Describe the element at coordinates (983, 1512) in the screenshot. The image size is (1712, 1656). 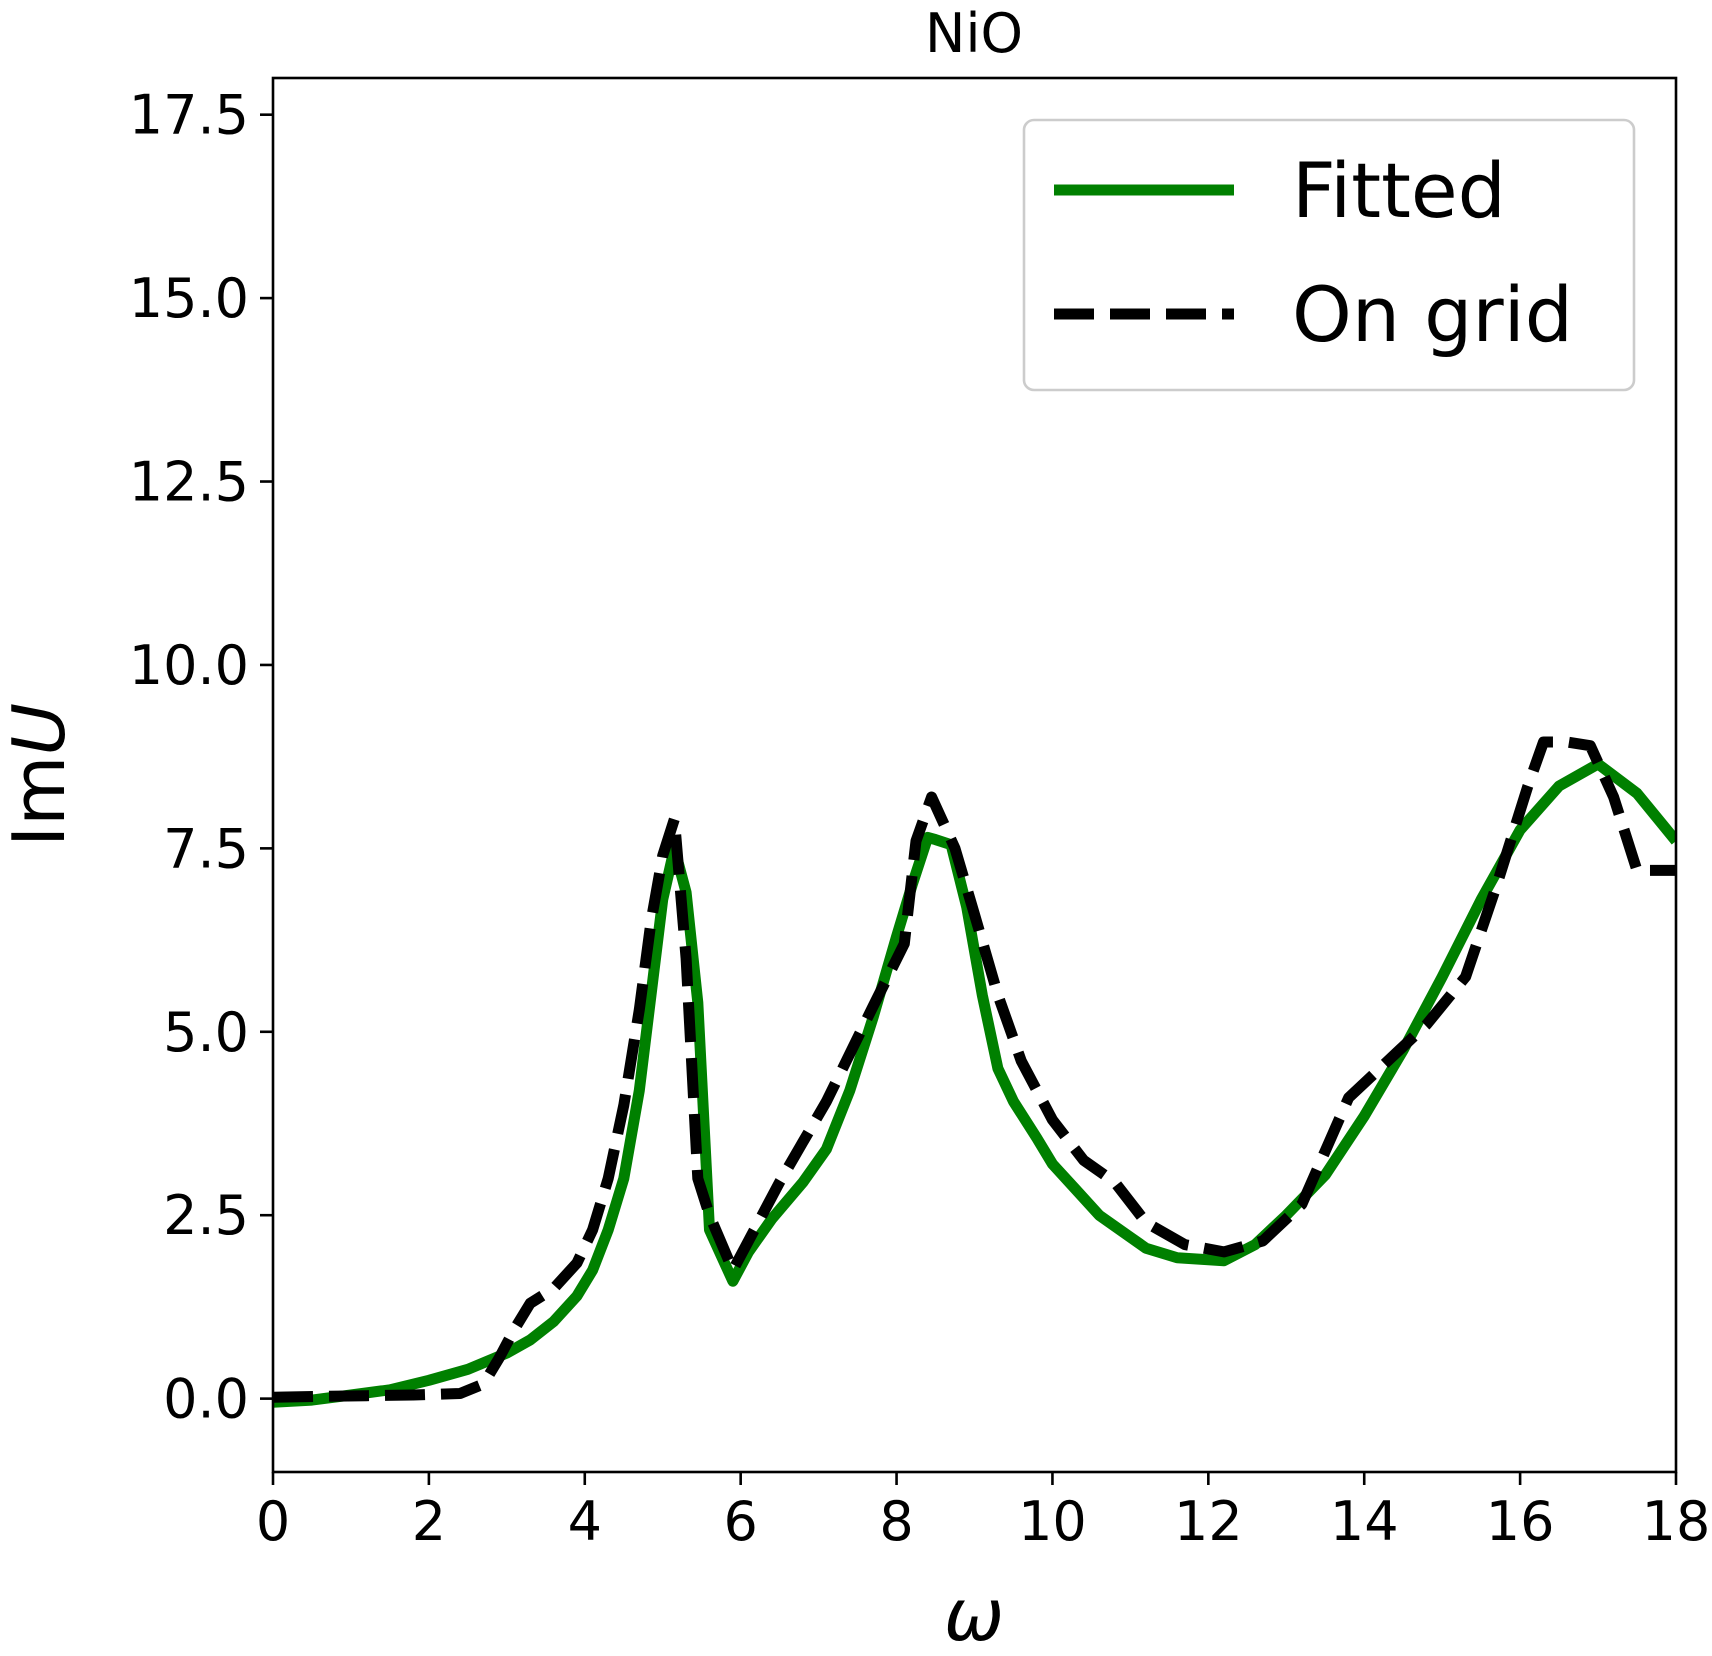
I see `x-axis: 0 2 4 6 8 10 12 14 16 18` at that location.